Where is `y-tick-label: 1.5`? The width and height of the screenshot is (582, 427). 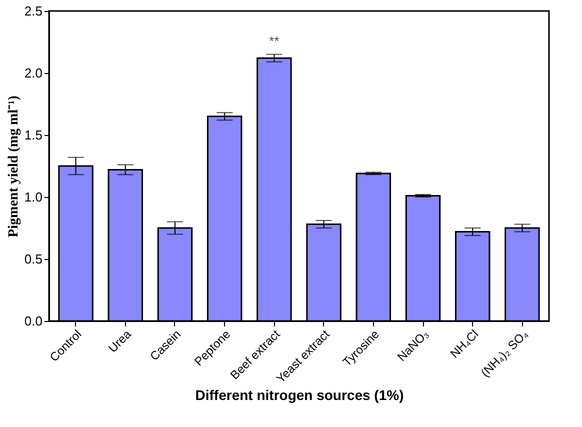 y-tick-label: 1.5 is located at coordinates (33, 135).